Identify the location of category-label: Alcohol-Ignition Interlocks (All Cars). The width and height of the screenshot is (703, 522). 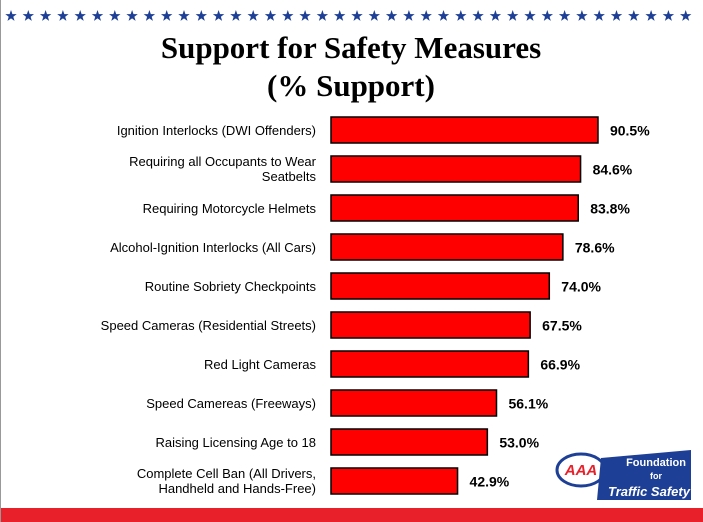
(213, 247).